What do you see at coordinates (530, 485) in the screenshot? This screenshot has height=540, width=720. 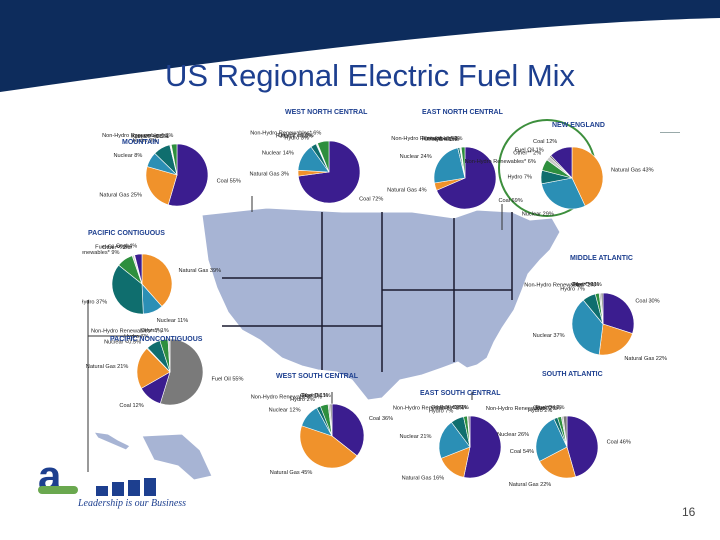 I see `pie-slice-label: Natural Gas 22%` at bounding box center [530, 485].